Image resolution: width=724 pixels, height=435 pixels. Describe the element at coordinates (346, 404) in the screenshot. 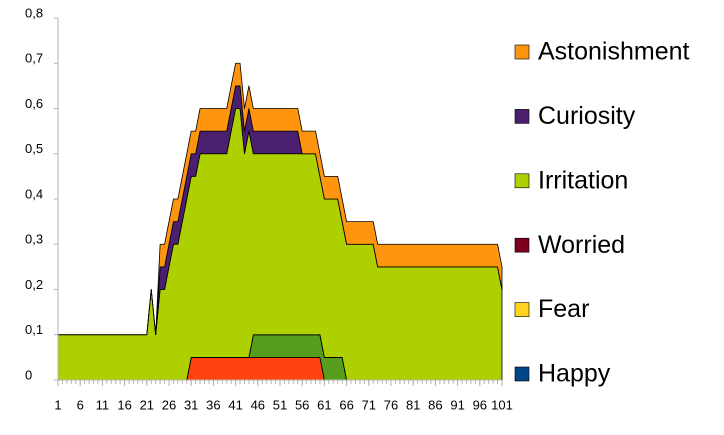

I see `x-tick-label: 66` at that location.